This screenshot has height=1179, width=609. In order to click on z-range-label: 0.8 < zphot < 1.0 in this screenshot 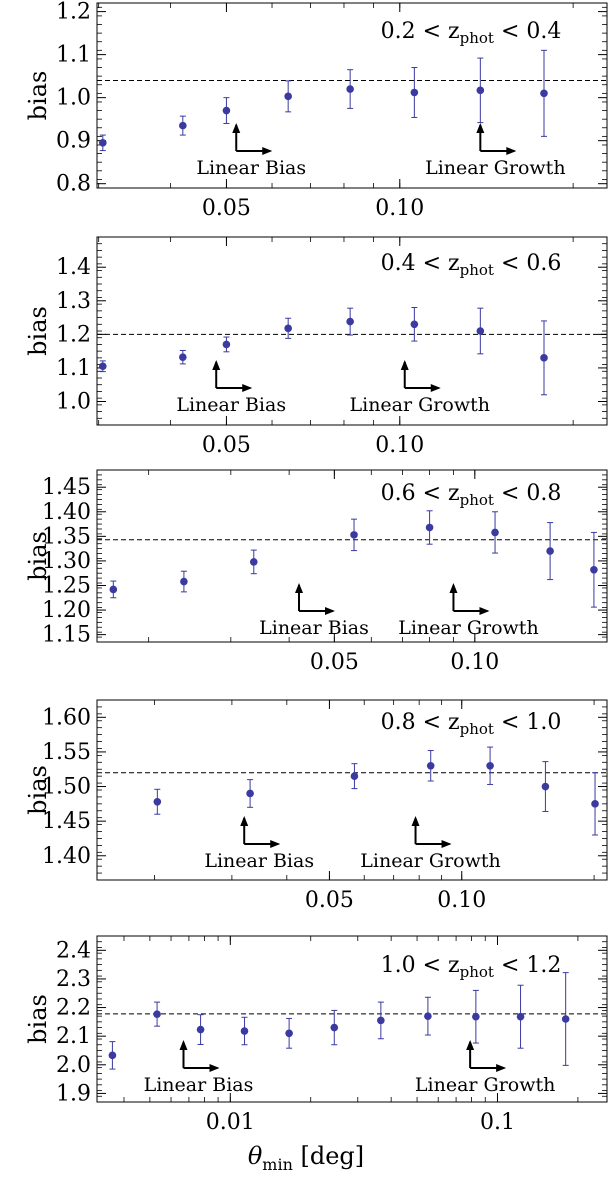, I will do `click(471, 724)`.